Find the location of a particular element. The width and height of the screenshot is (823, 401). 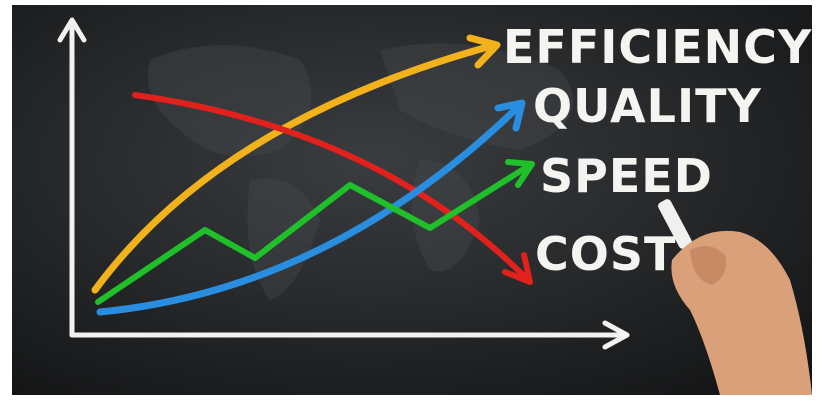

x-axis is located at coordinates (349, 335).